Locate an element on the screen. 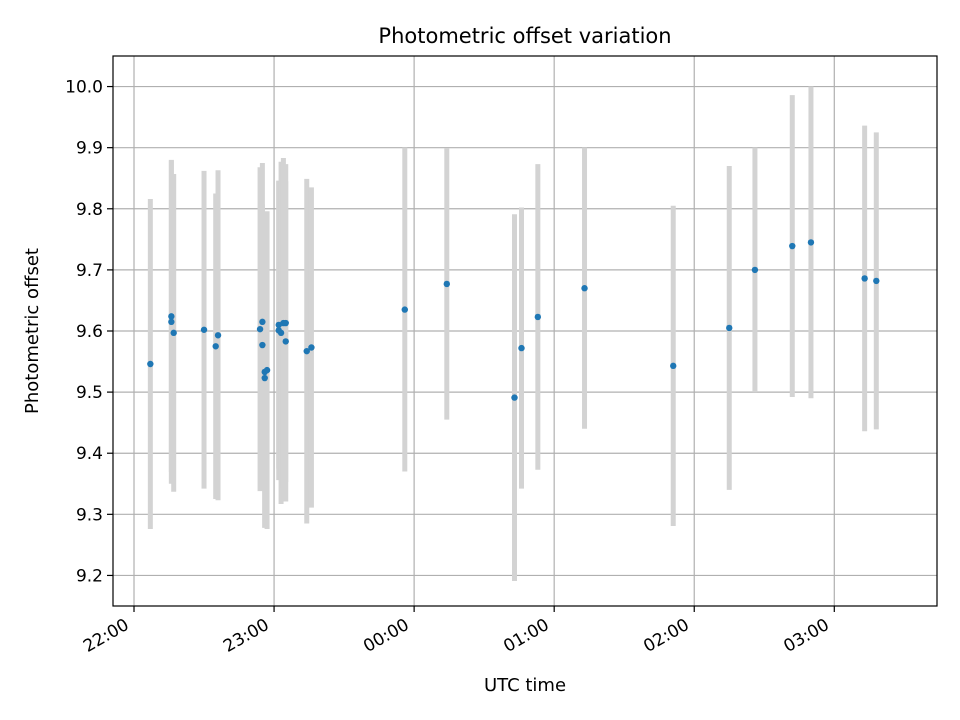 Image resolution: width=960 pixels, height=720 pixels. y-tick-label: 9.8 is located at coordinates (89, 210).